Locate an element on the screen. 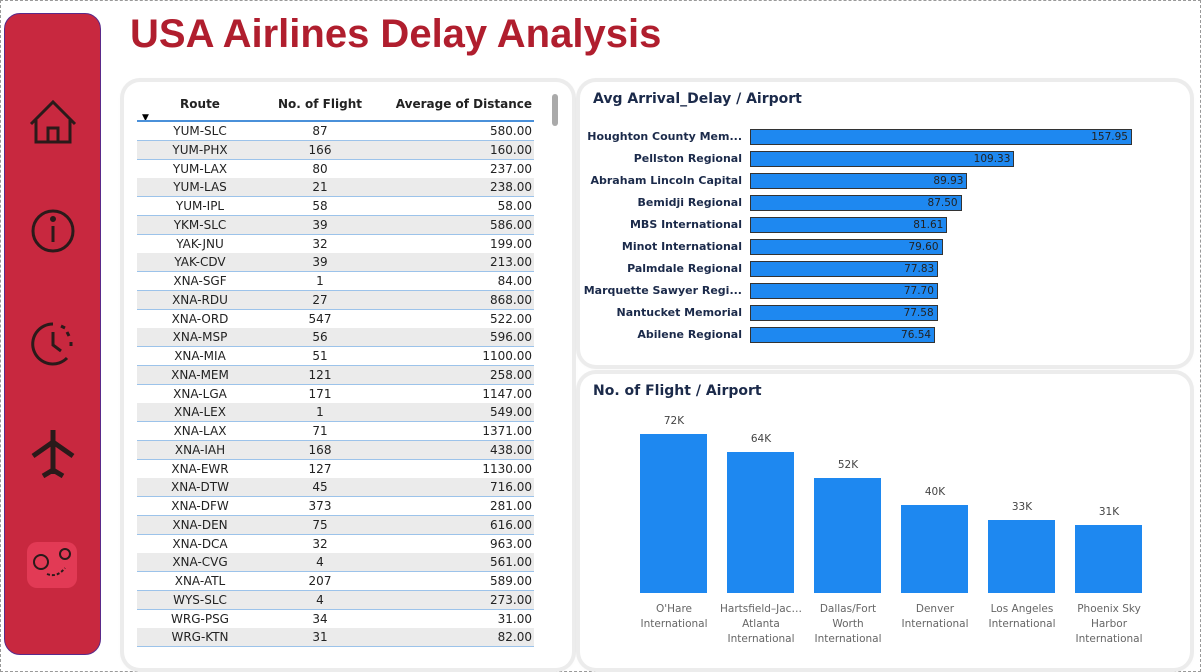  table-cell: 238.00 is located at coordinates (511, 187).